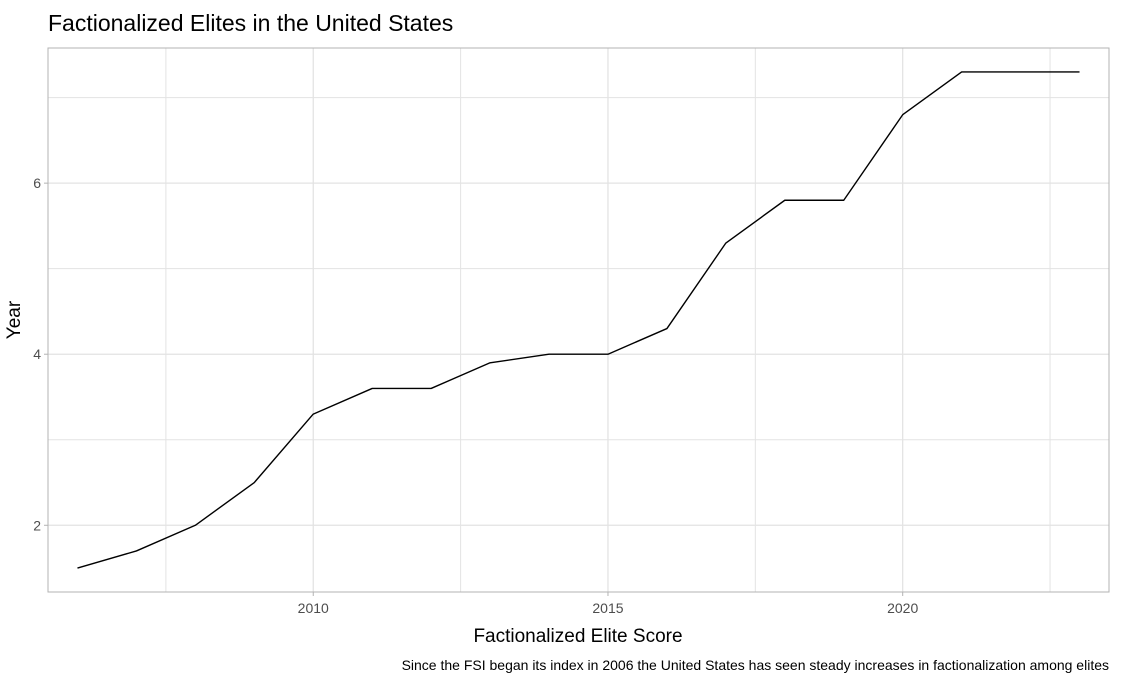 The width and height of the screenshot is (1131, 691). What do you see at coordinates (607, 608) in the screenshot?
I see `x-tick-label: 2015` at bounding box center [607, 608].